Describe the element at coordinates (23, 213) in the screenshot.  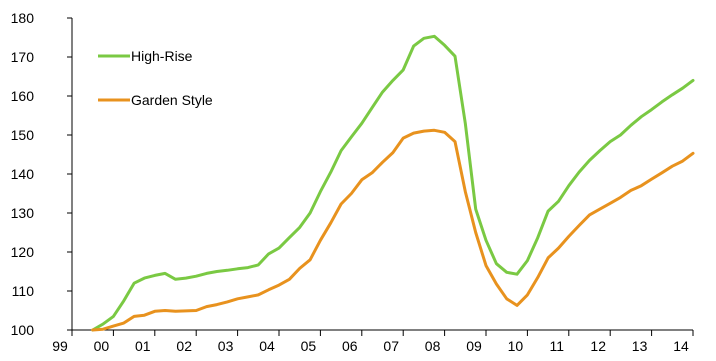
I see `y-tick-label: 130` at that location.